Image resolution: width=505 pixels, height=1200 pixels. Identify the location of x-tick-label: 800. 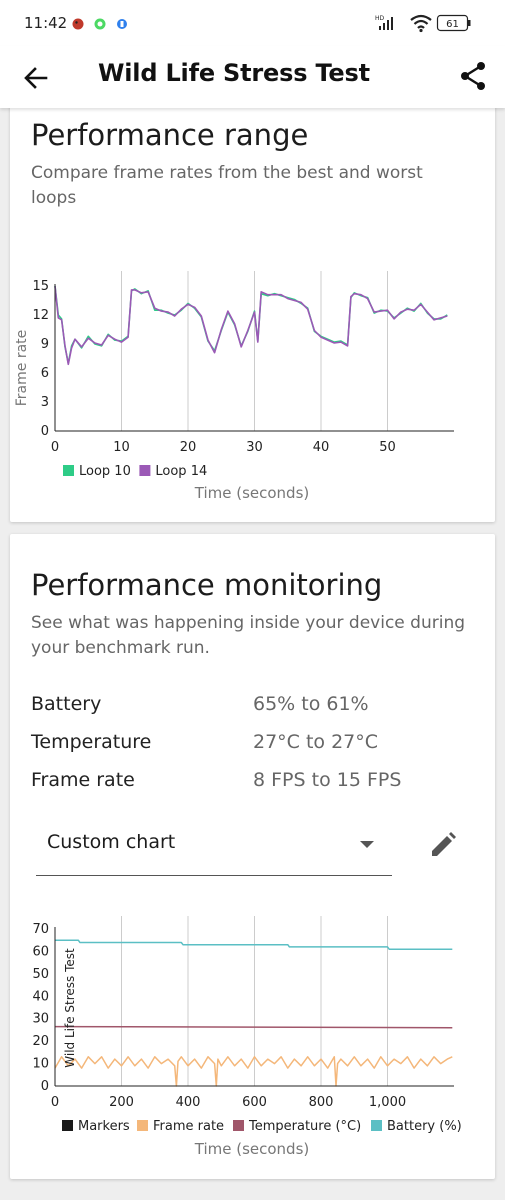
(321, 1102).